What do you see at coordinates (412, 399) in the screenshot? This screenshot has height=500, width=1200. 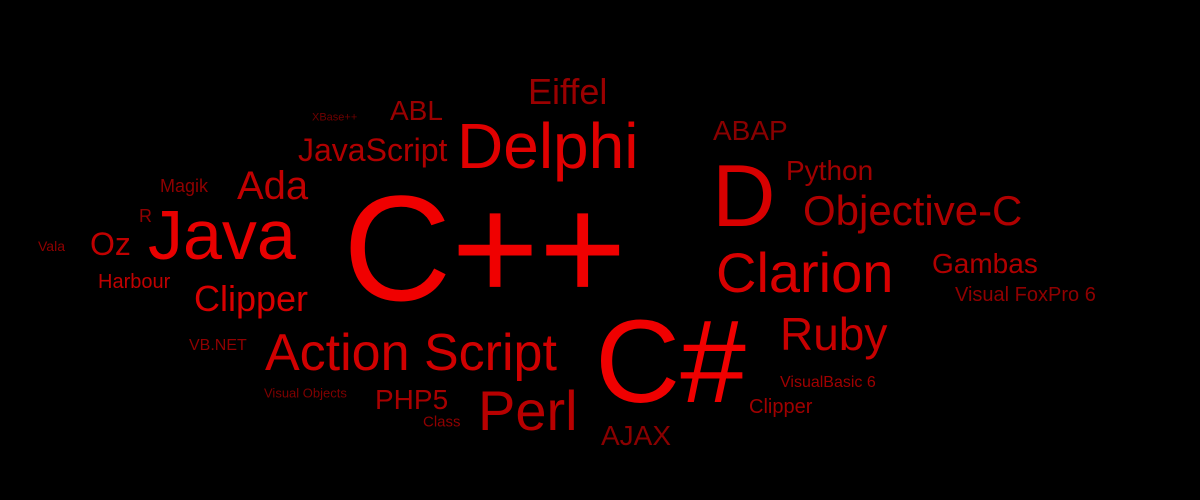 I see `word-php5: PHP5` at bounding box center [412, 399].